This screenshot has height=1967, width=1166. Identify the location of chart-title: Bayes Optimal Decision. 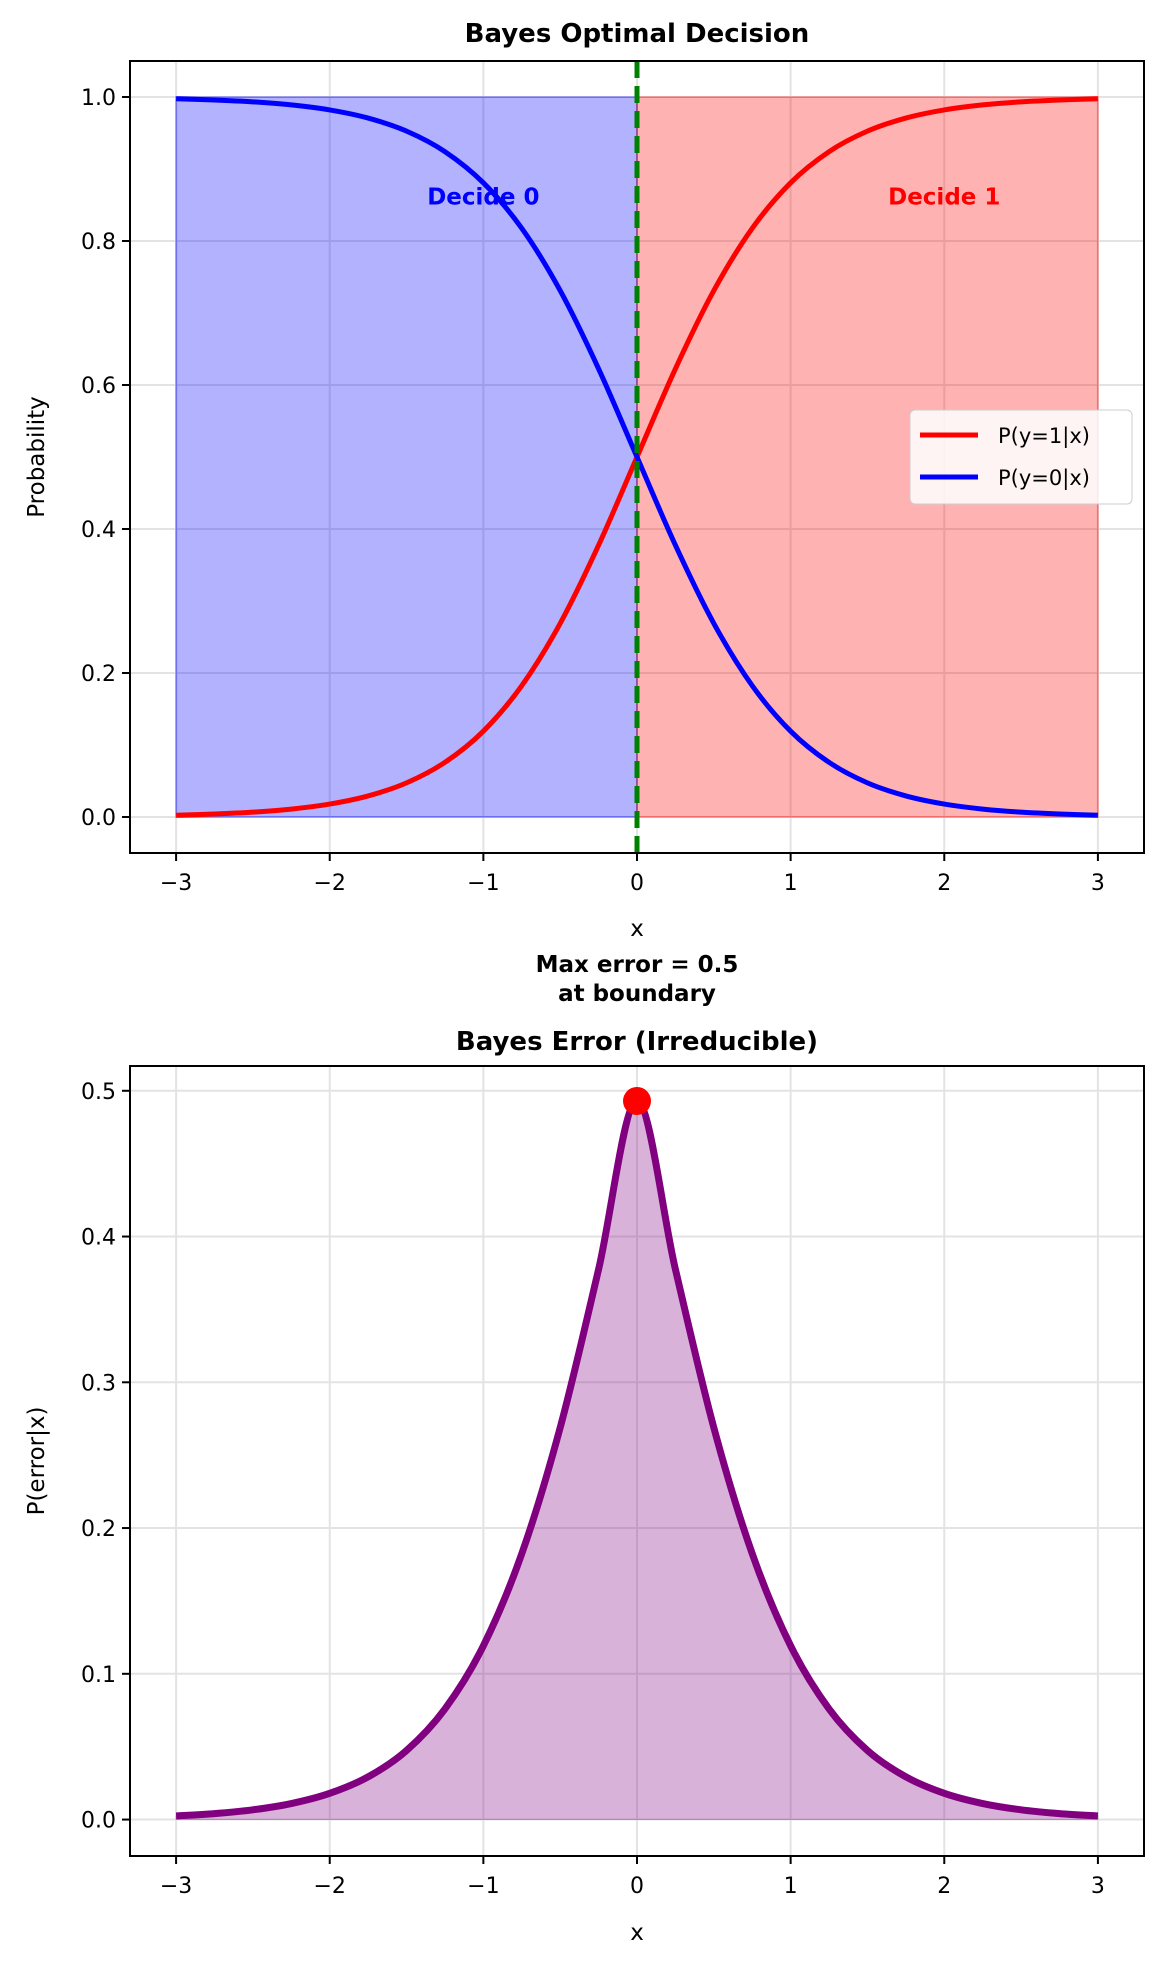
(637, 34).